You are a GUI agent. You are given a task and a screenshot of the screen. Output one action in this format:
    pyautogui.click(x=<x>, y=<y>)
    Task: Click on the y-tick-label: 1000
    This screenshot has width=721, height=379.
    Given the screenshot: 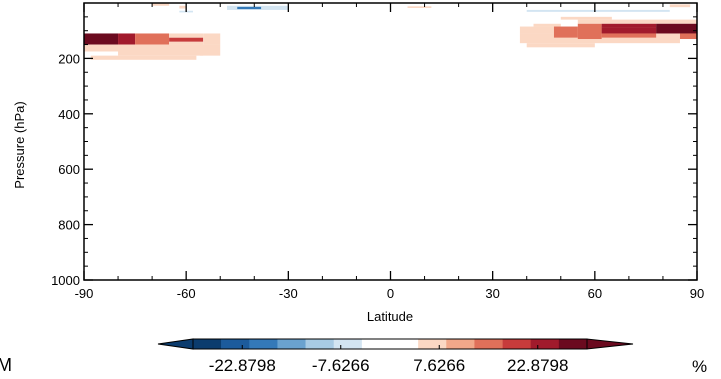 What is the action you would take?
    pyautogui.click(x=65, y=280)
    